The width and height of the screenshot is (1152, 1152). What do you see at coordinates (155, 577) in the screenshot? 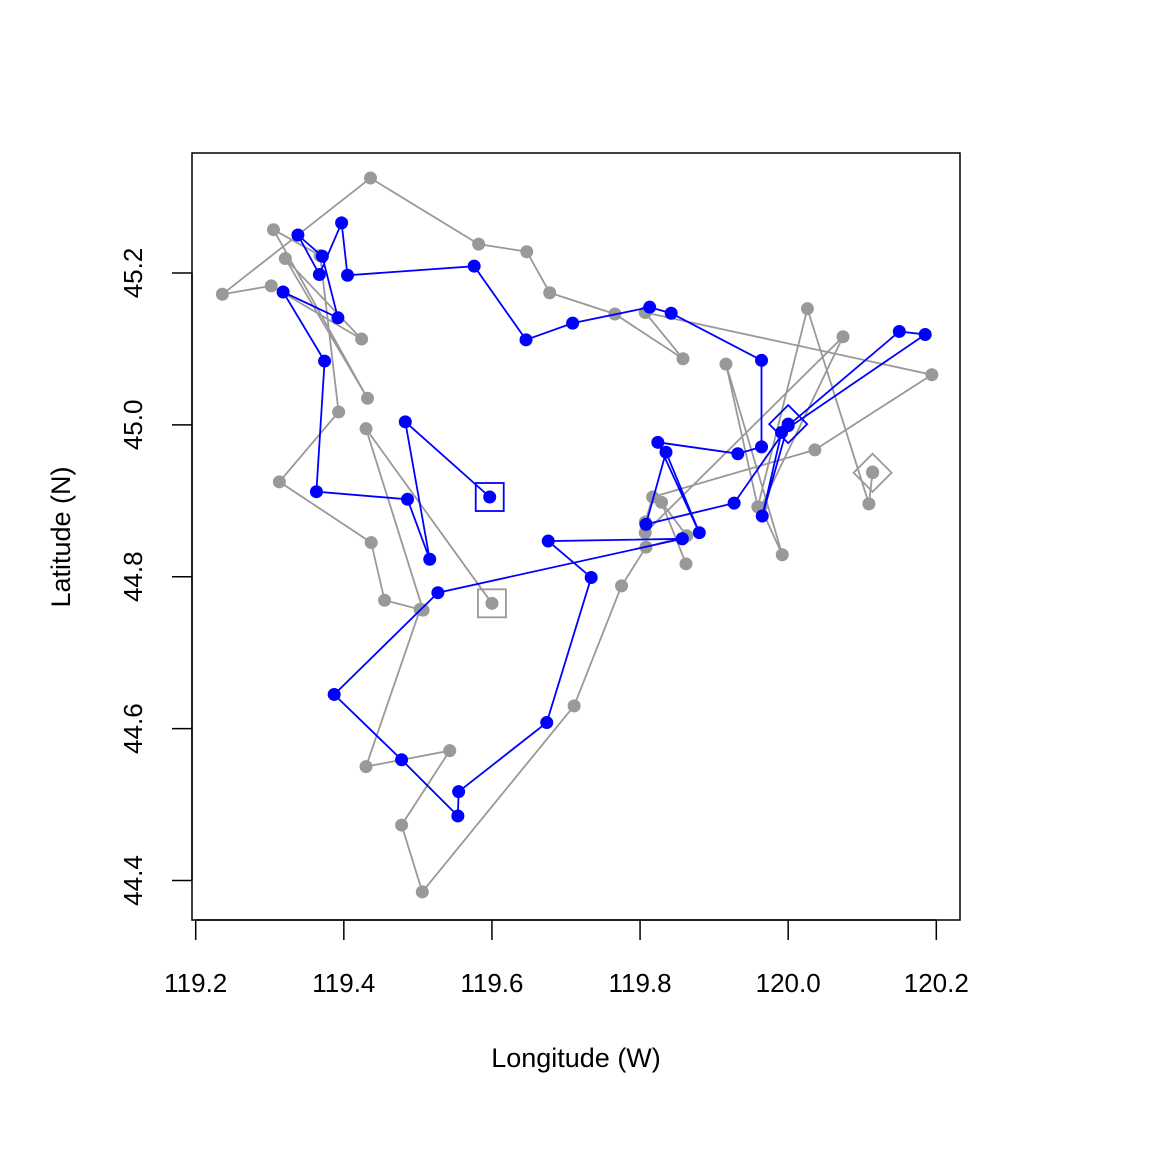
I see `y-axis: 44.4 44.6 44.8 45.0 45.2` at bounding box center [155, 577].